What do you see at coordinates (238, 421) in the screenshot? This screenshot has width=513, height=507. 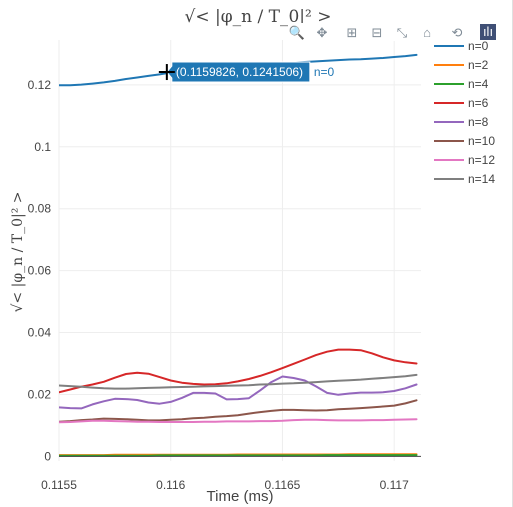 I see `series-line-n12` at bounding box center [238, 421].